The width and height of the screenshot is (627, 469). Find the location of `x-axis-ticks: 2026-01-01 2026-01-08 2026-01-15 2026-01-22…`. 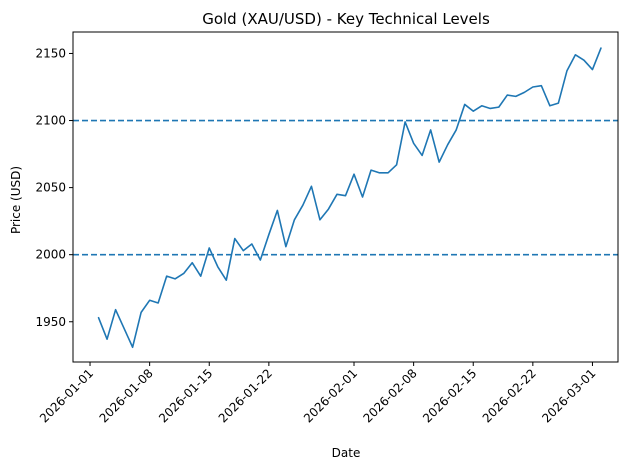

x-axis-ticks: 2026-01-01 2026-01-08 2026-01-15 2026-01-22… is located at coordinates (318, 393).